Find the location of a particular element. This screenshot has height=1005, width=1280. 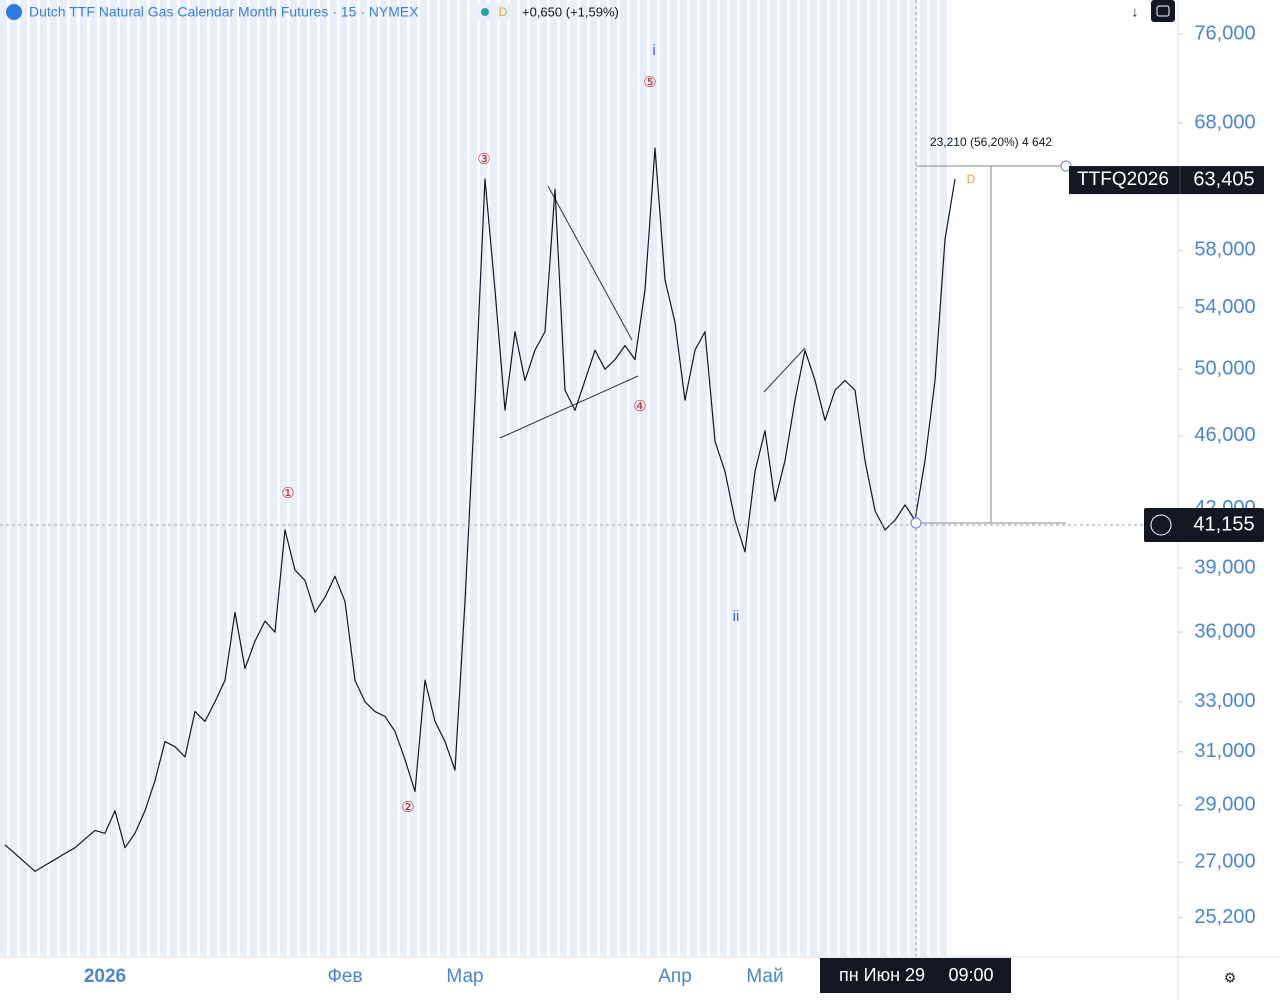

x-tick-label: Мар is located at coordinates (464, 976).